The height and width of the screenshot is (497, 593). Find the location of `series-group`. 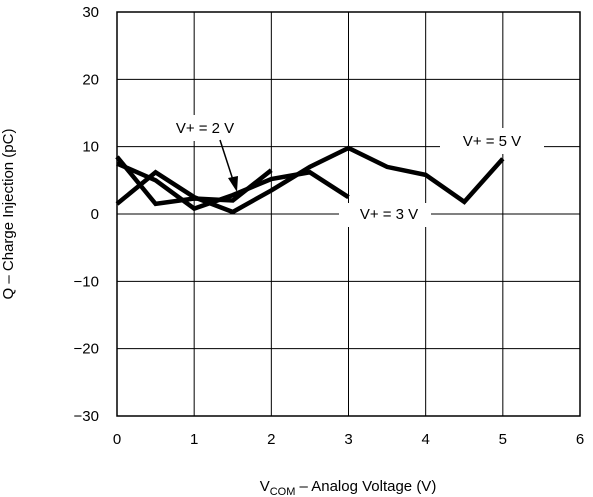

series-group is located at coordinates (310, 180).